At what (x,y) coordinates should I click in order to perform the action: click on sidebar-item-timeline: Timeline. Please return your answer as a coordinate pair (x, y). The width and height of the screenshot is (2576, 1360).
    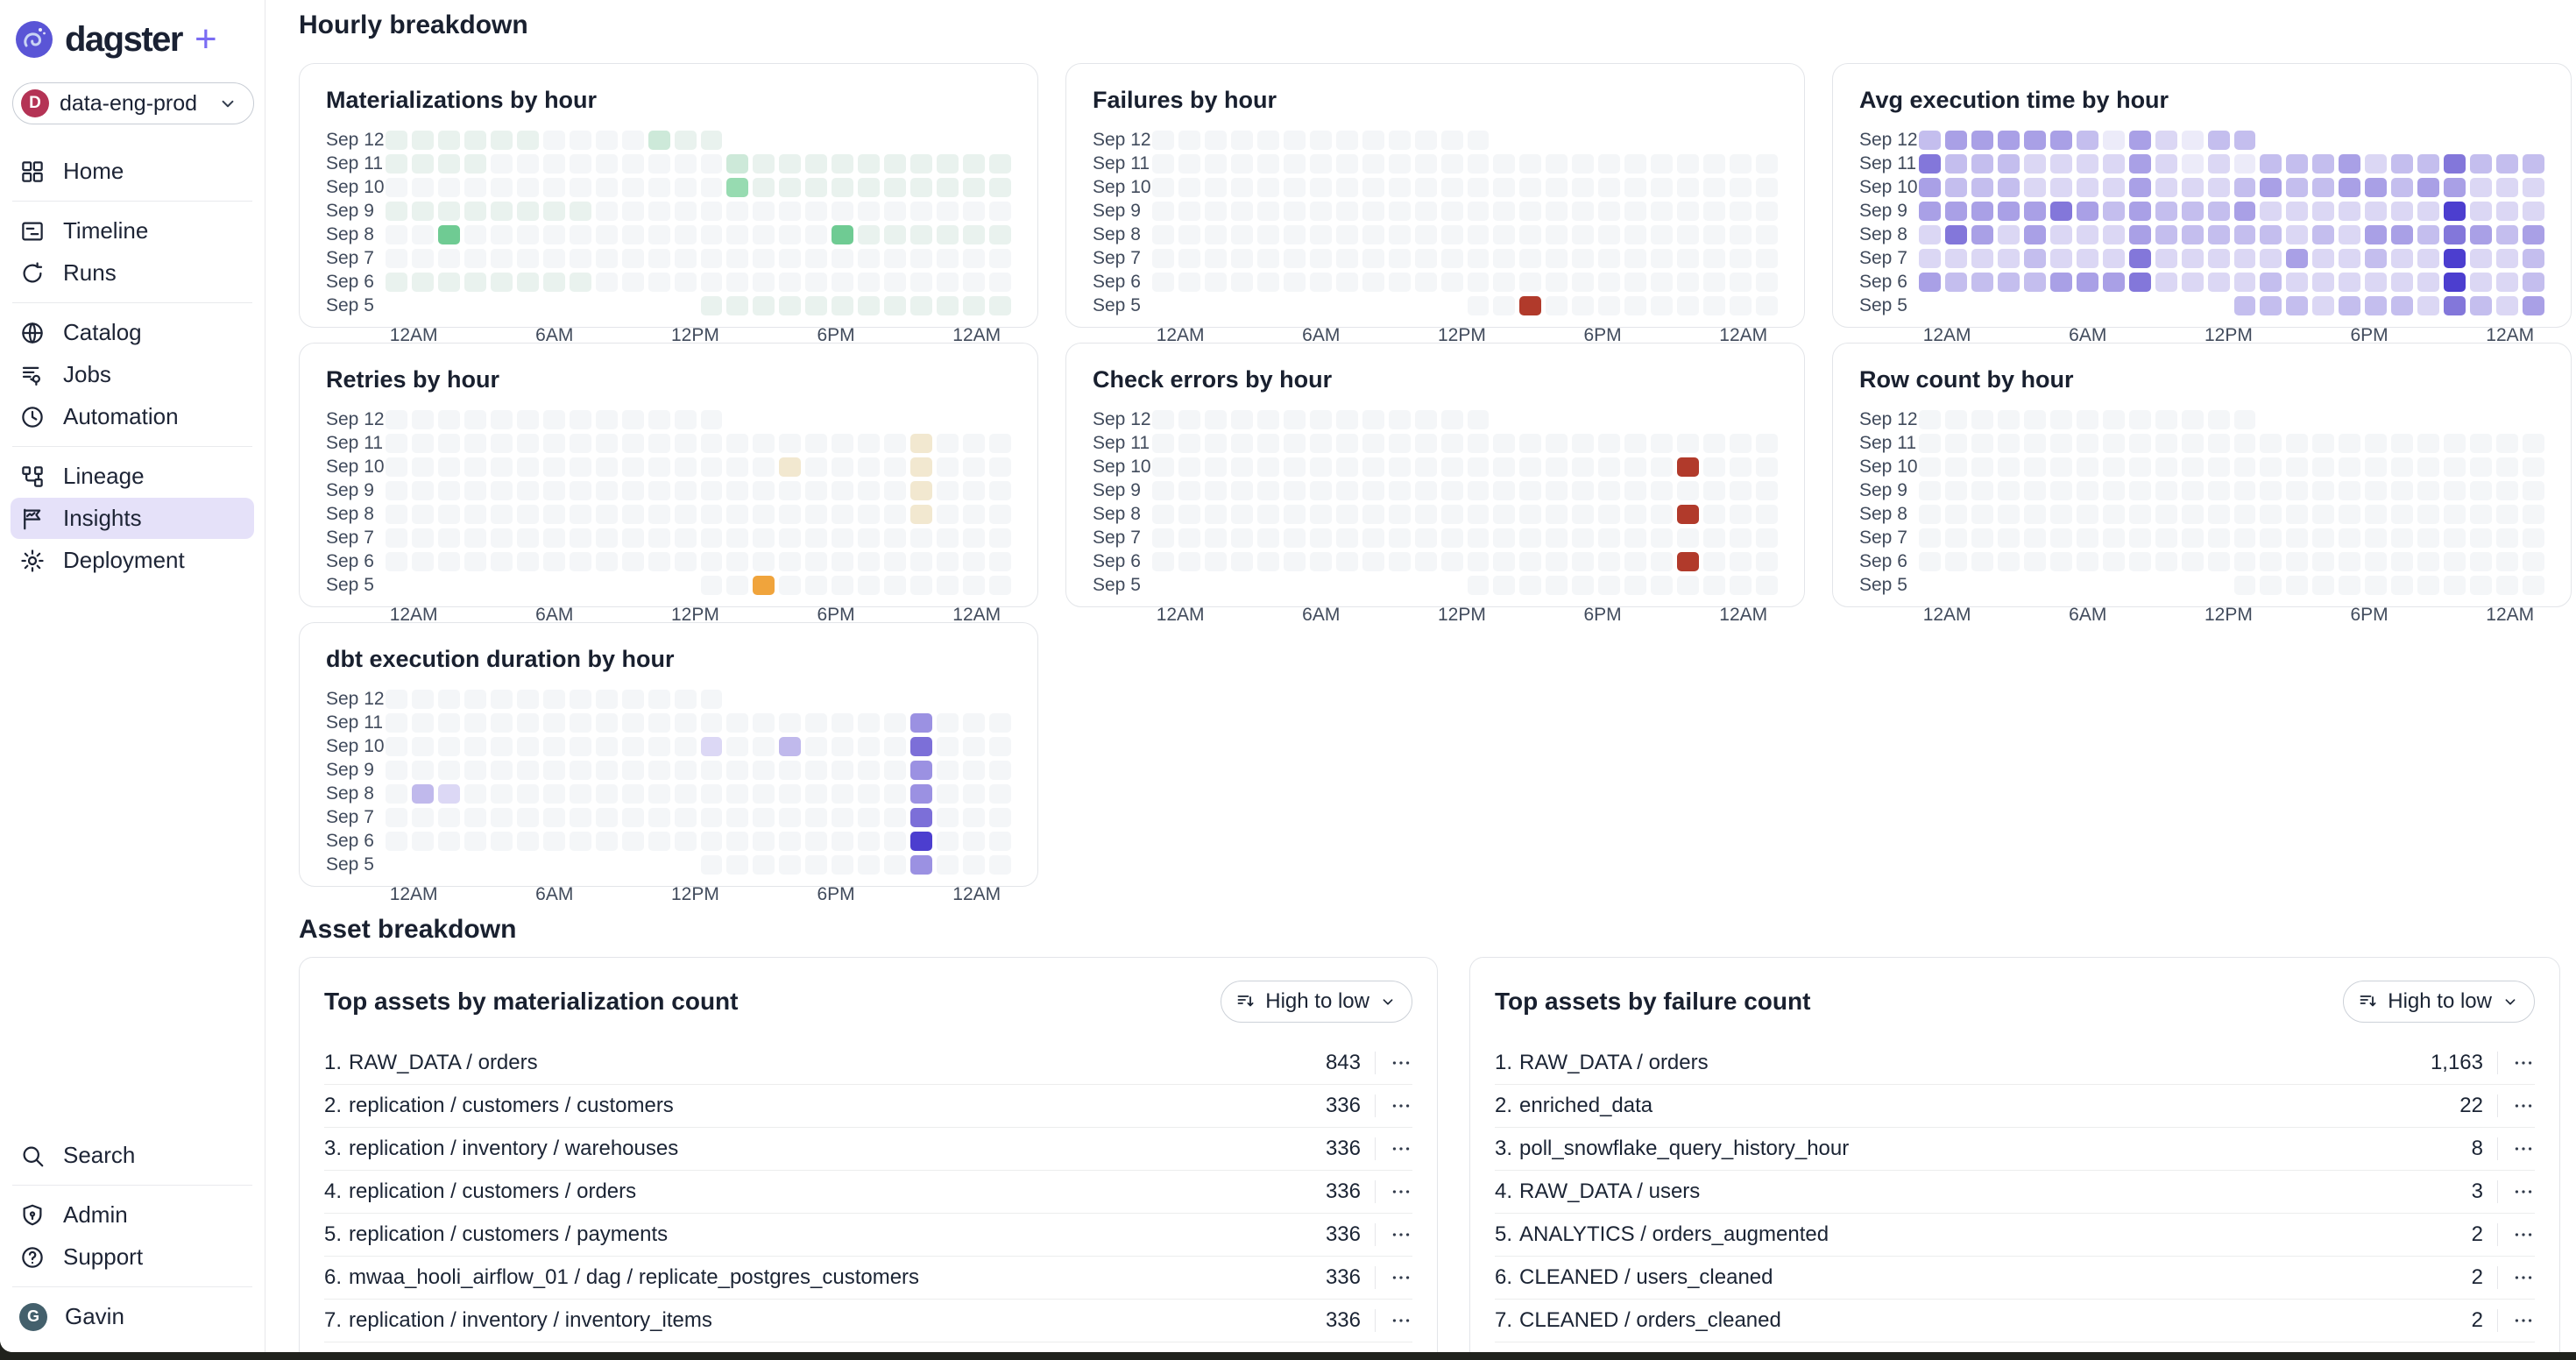
    Looking at the image, I should click on (132, 230).